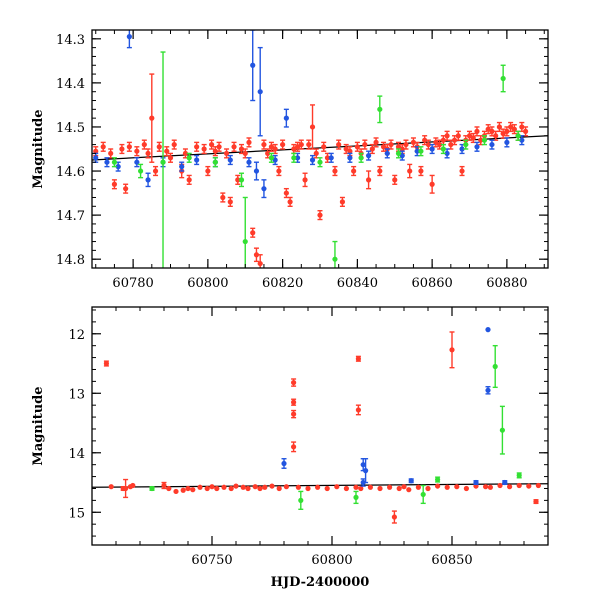 This screenshot has height=605, width=600. What do you see at coordinates (70, 260) in the screenshot?
I see `y-tick-label: 14.8` at bounding box center [70, 260].